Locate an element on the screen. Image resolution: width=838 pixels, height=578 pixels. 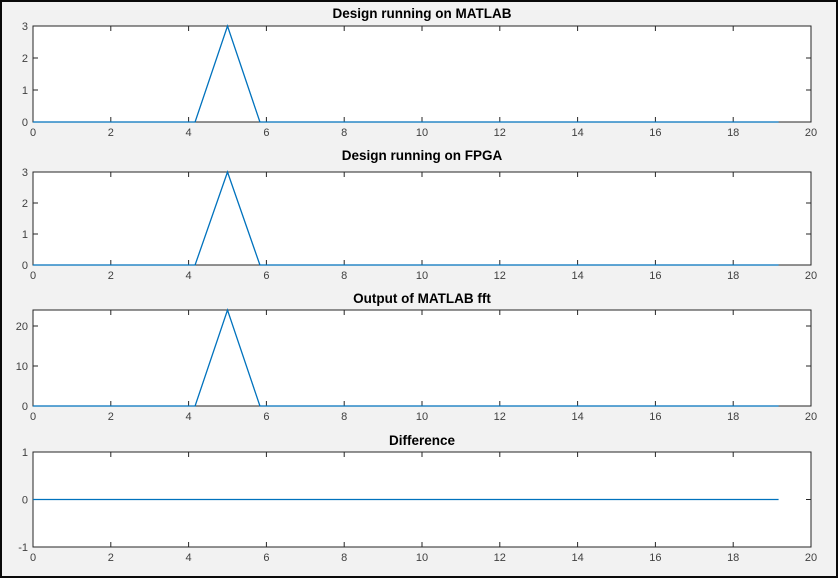
subplot-4-title: Difference is located at coordinates (422, 440).